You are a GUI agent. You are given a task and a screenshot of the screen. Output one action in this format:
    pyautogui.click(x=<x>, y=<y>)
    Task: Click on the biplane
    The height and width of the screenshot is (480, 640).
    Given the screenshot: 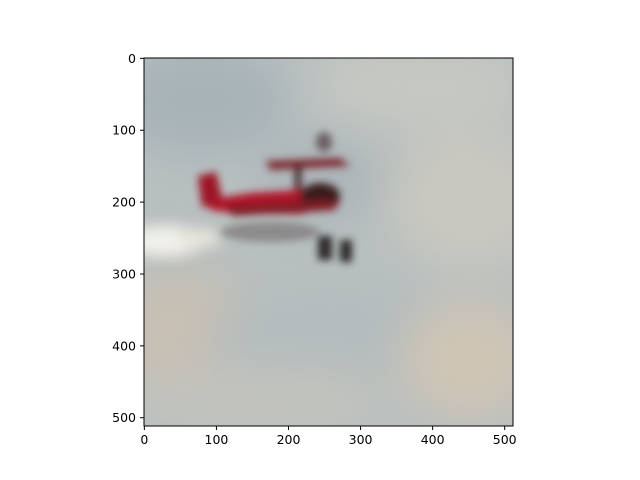 What is the action you would take?
    pyautogui.click(x=275, y=197)
    